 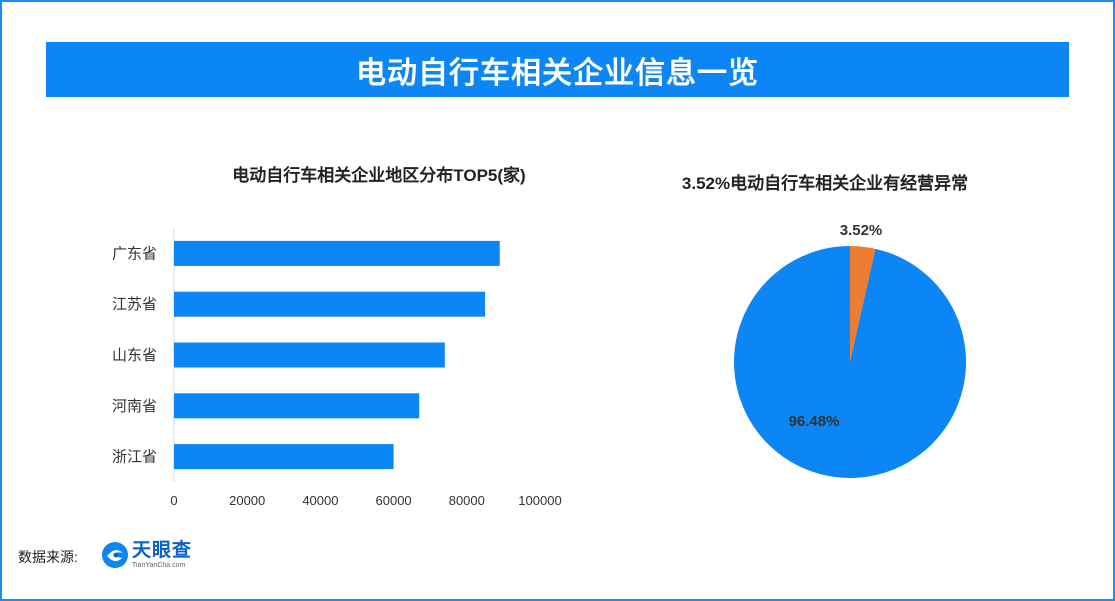 What do you see at coordinates (134, 457) in the screenshot?
I see `category-label: 浙江省` at bounding box center [134, 457].